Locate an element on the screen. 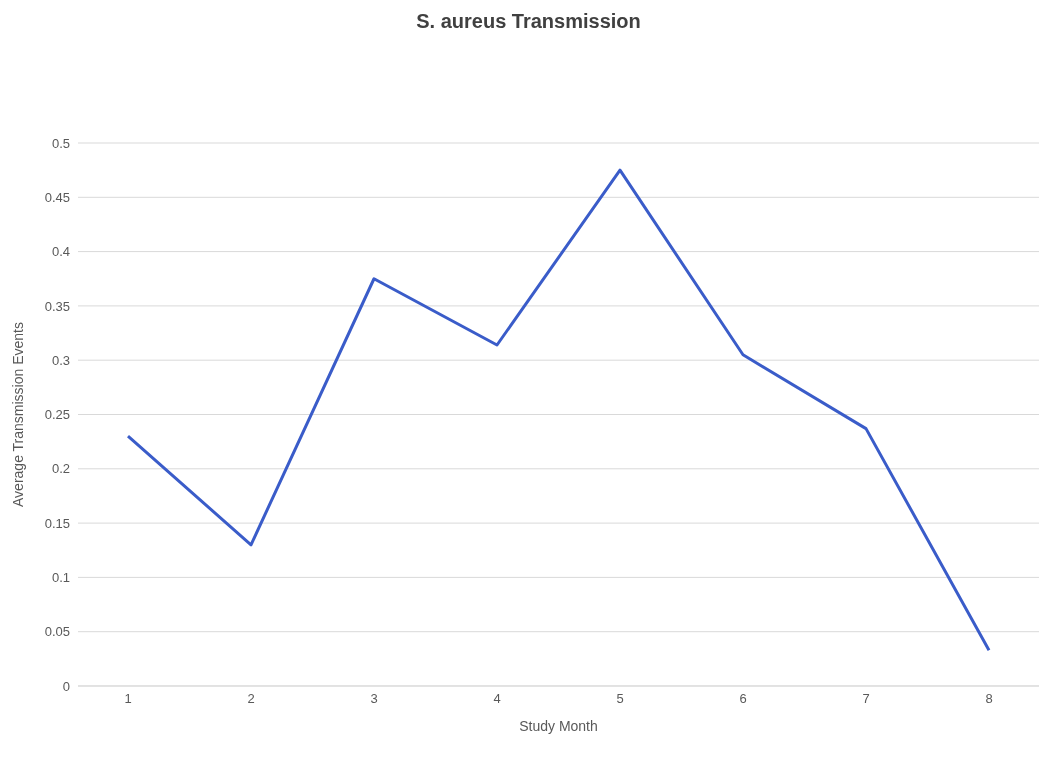 The height and width of the screenshot is (759, 1057). y-tick-label: 0.35 is located at coordinates (57, 306).